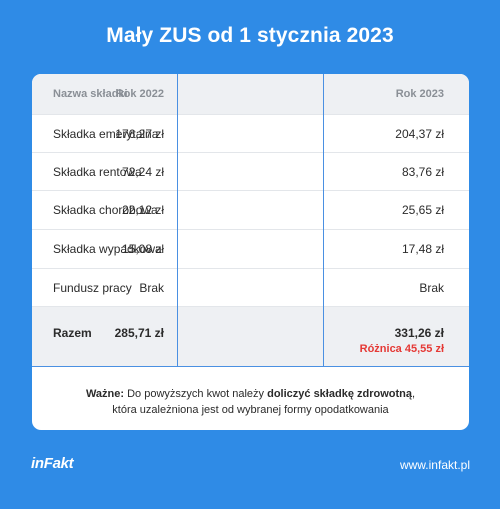 This screenshot has width=500, height=509. I want to click on table-header: Nazwa składki Rok 2022 Rok 2023, so click(250, 94).